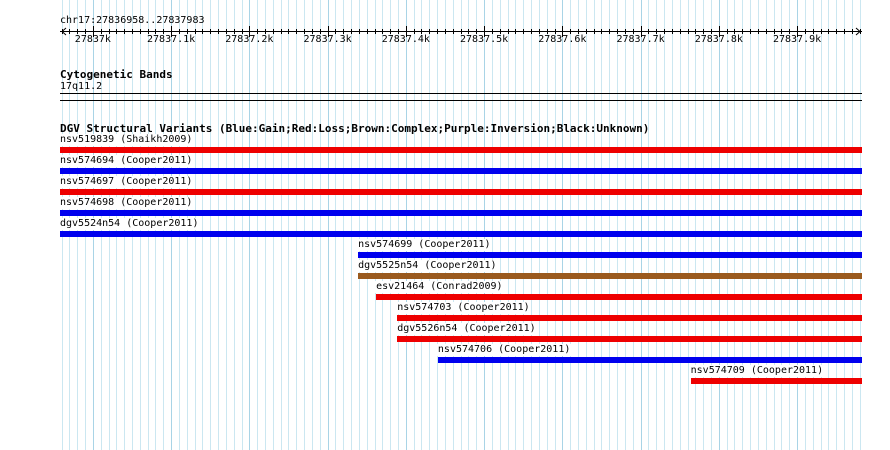 The height and width of the screenshot is (450, 890). Describe the element at coordinates (504, 350) in the screenshot. I see `variant-label: nsv574706 (Cooper2011)` at that location.